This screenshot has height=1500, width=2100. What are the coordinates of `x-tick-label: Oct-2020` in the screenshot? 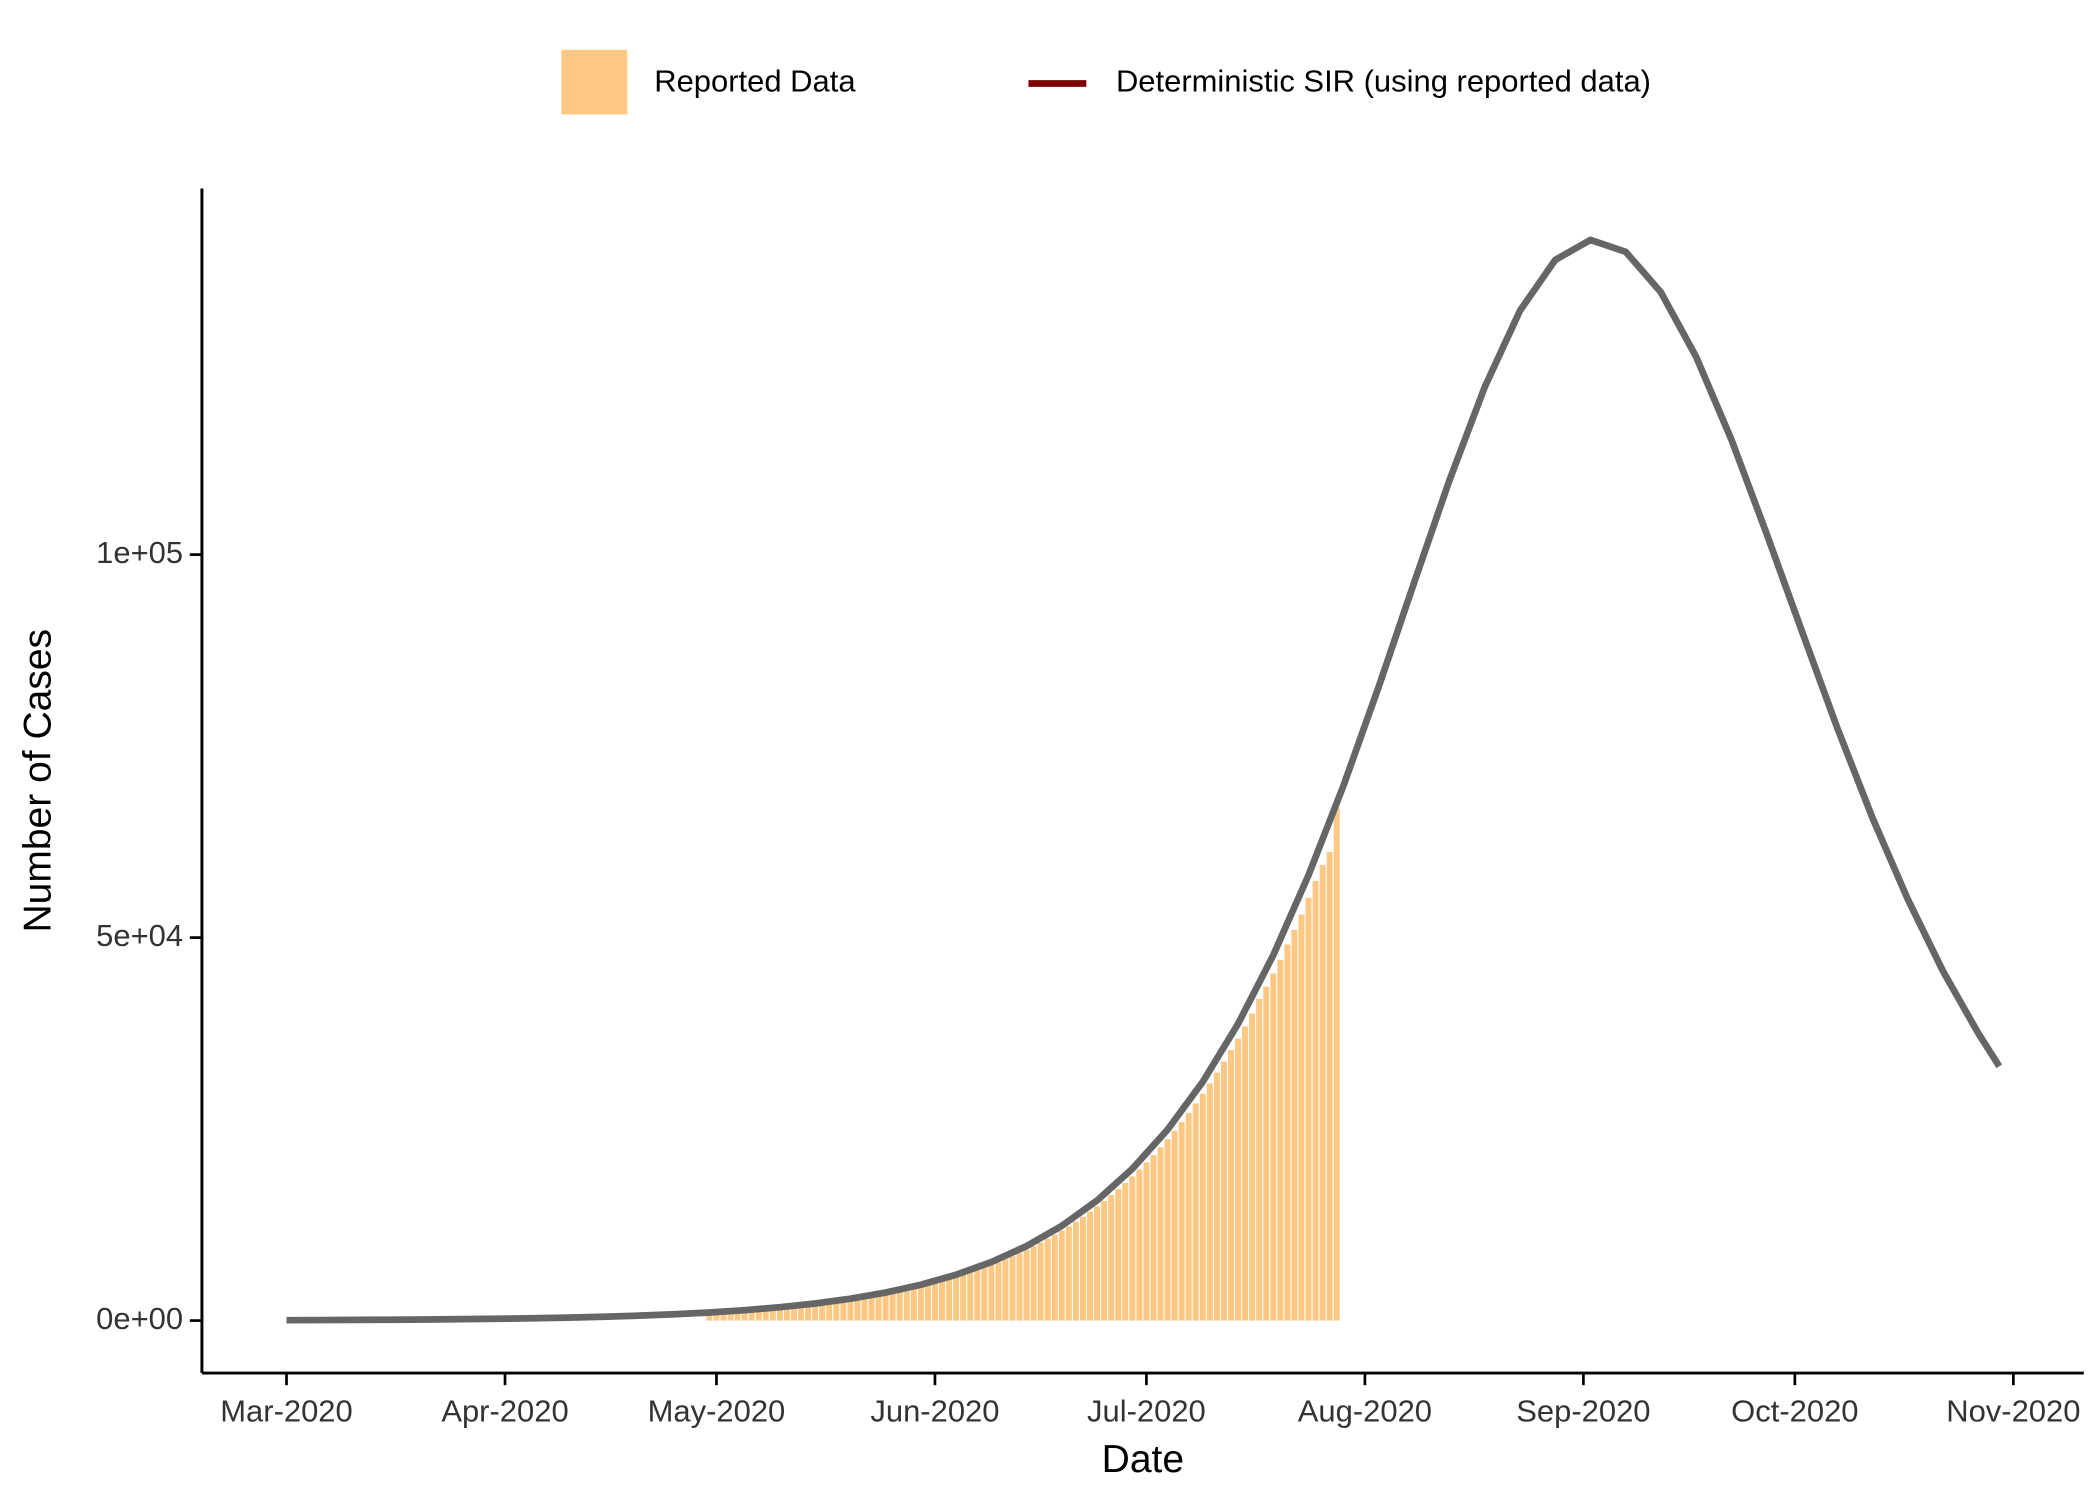 It's located at (1794, 1411).